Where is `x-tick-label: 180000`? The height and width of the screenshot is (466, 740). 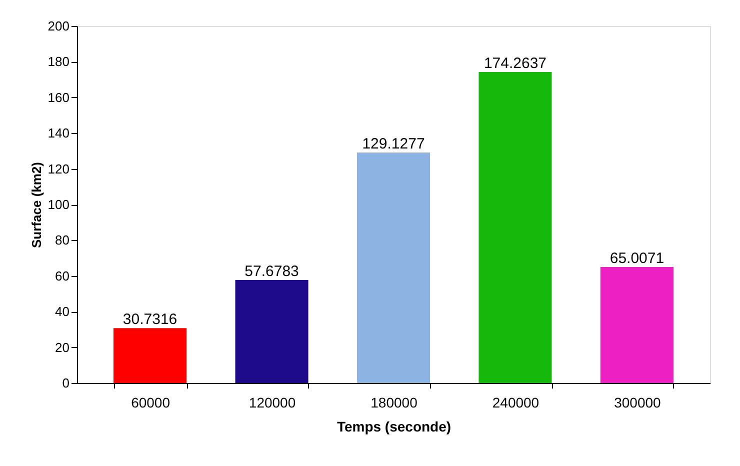 x-tick-label: 180000 is located at coordinates (394, 402).